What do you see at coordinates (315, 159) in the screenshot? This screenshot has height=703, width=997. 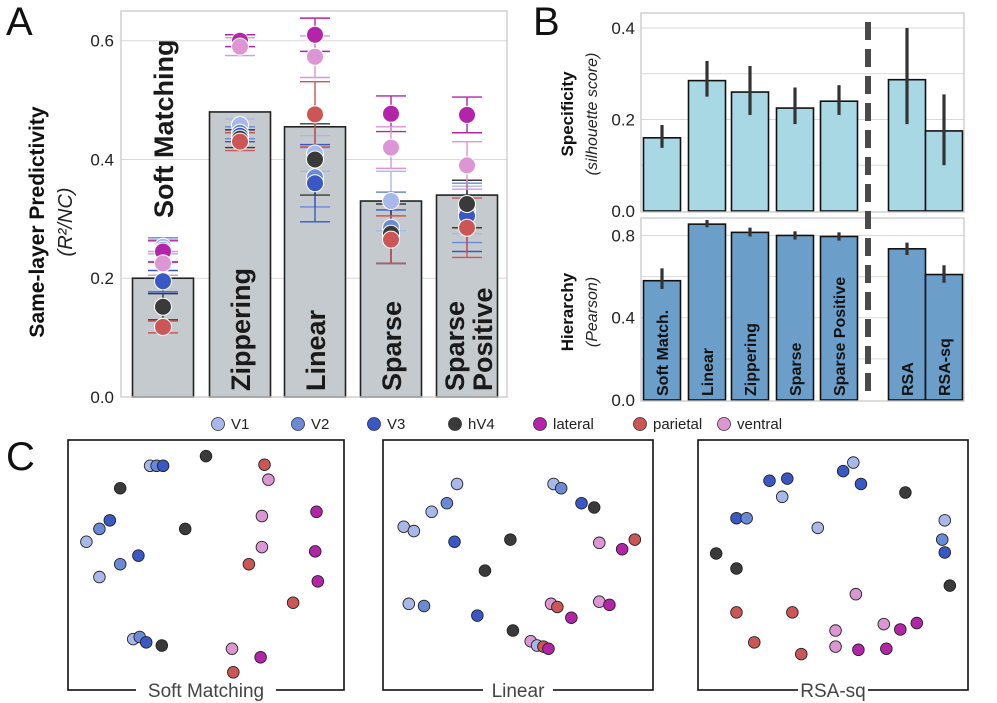 I see `panel-a-point-hV4` at bounding box center [315, 159].